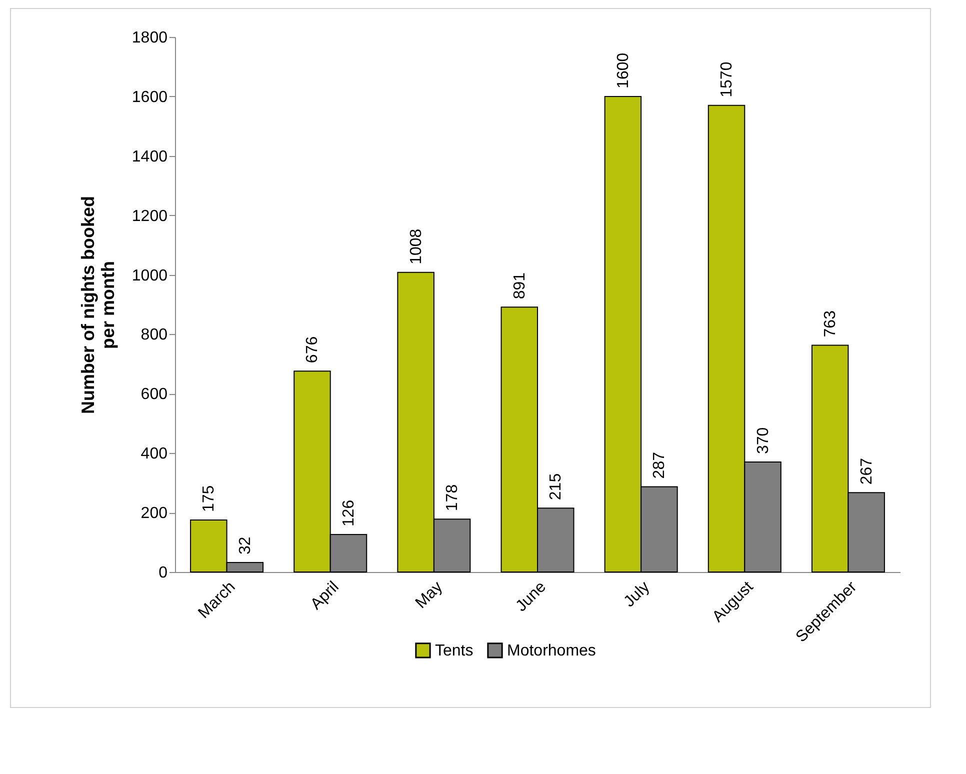  Describe the element at coordinates (349, 513) in the screenshot. I see `data-label: 126` at that location.